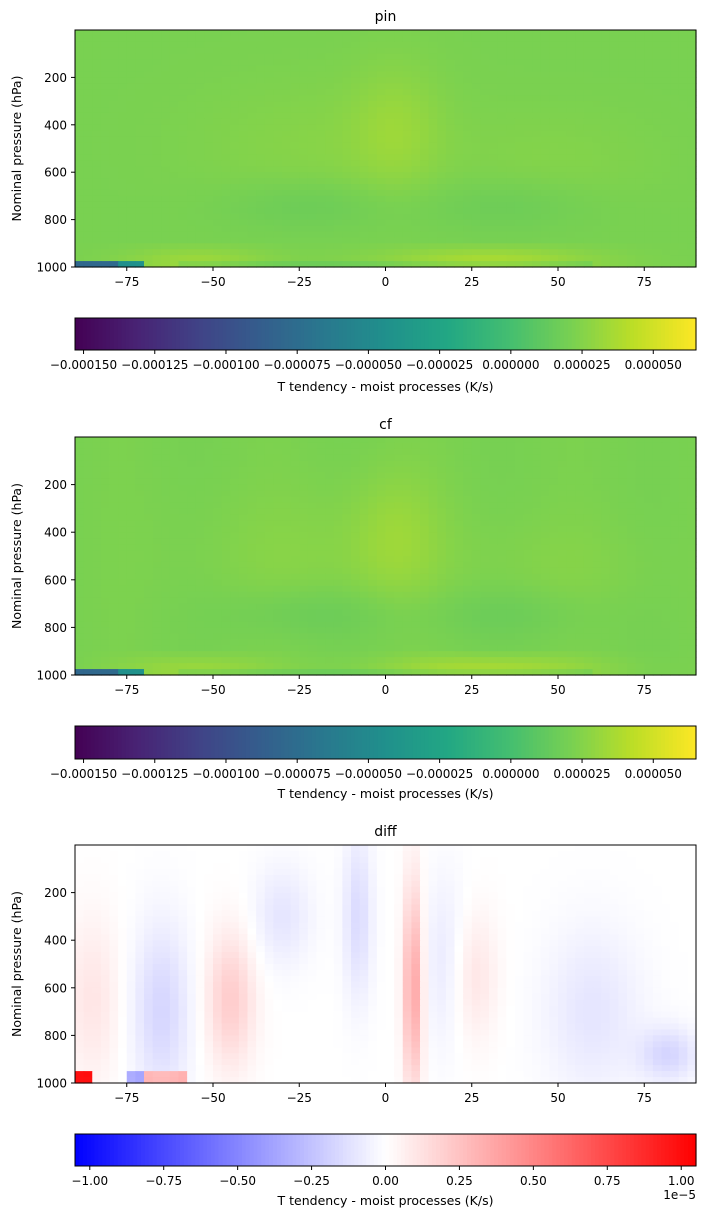 The image size is (705, 1218). What do you see at coordinates (225, 365) in the screenshot?
I see `colorbar-tick-label: −0.000100` at bounding box center [225, 365].